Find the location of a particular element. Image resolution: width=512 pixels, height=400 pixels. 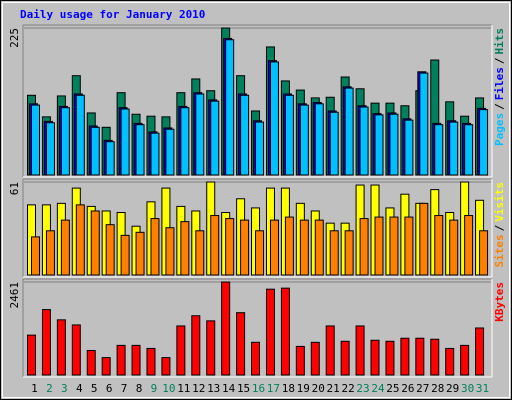

x-tick-label: 29 is located at coordinates (452, 388).